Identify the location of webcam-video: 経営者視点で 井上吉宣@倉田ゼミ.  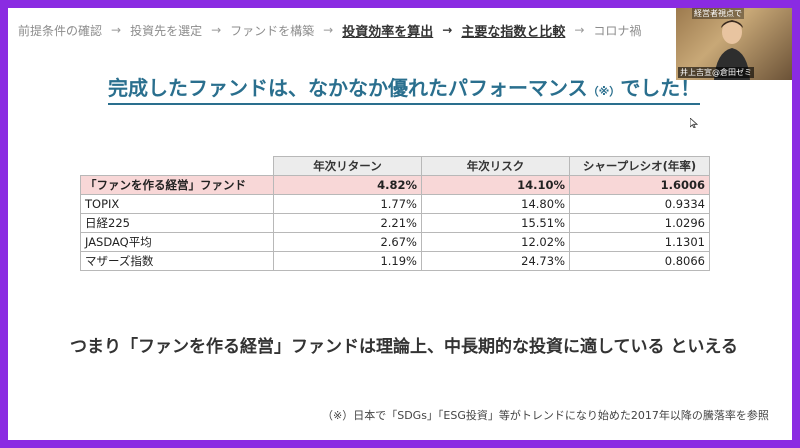
(734, 44).